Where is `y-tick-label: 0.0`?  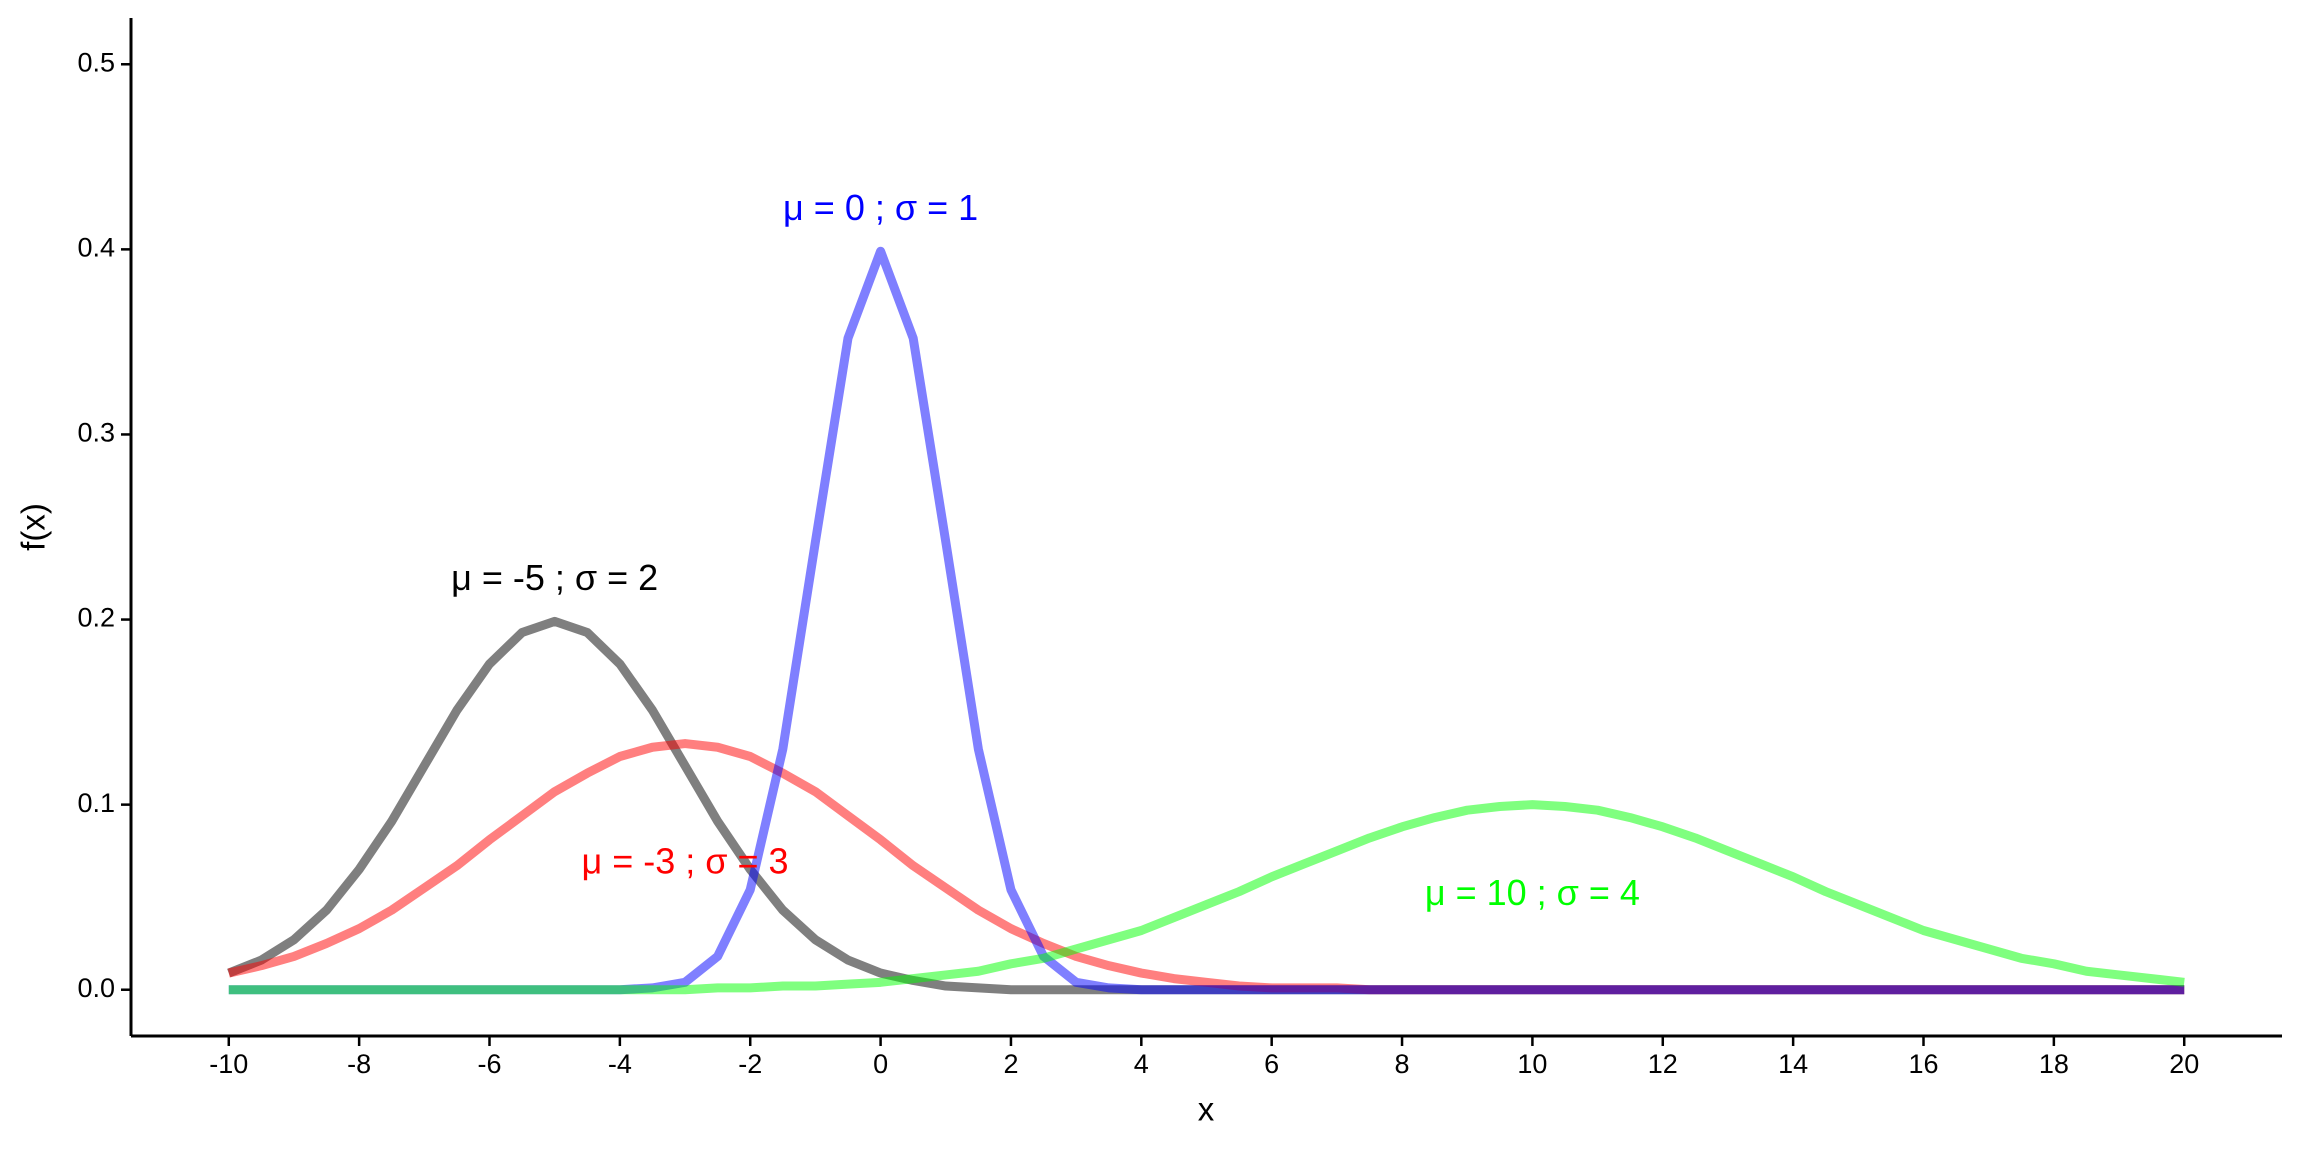
y-tick-label: 0.0 is located at coordinates (96, 988).